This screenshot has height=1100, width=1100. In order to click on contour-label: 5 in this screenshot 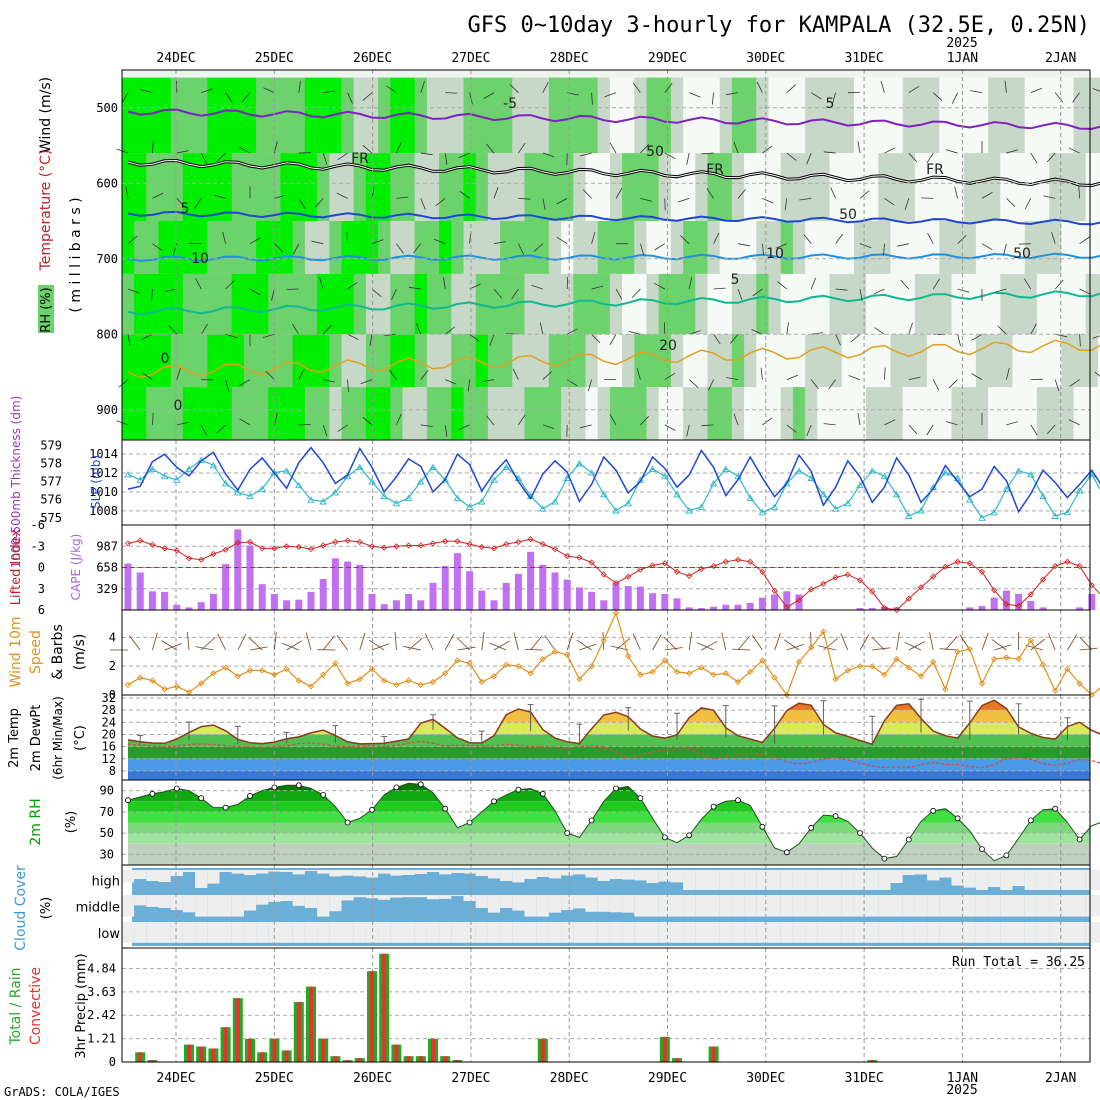, I will do `click(830, 104)`.